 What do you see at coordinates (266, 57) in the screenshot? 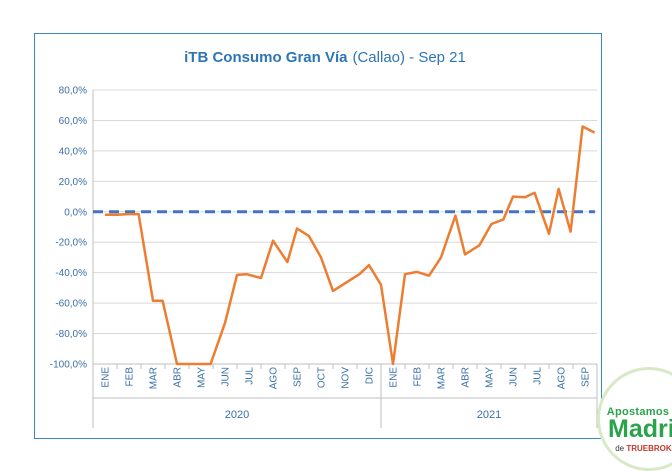
I see `chart-title-main: iTB Consumo Gran Vía` at bounding box center [266, 57].